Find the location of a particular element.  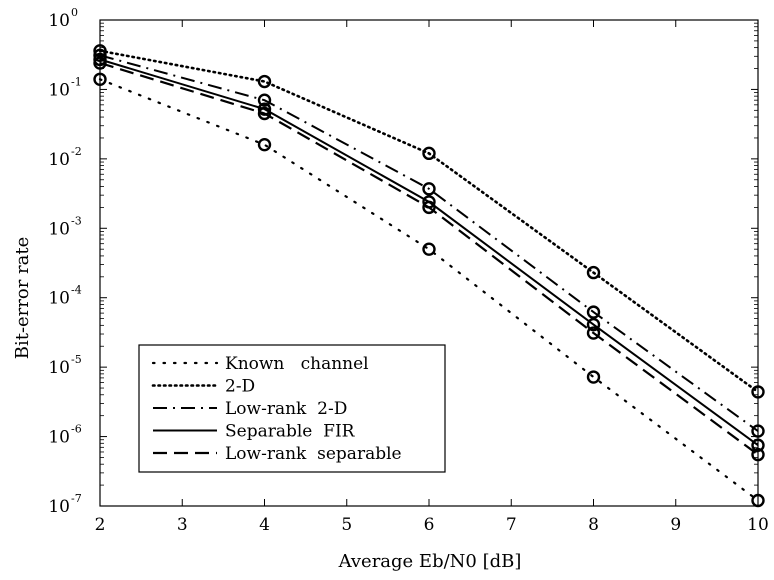

x-tick-label: 2 is located at coordinates (100, 525).